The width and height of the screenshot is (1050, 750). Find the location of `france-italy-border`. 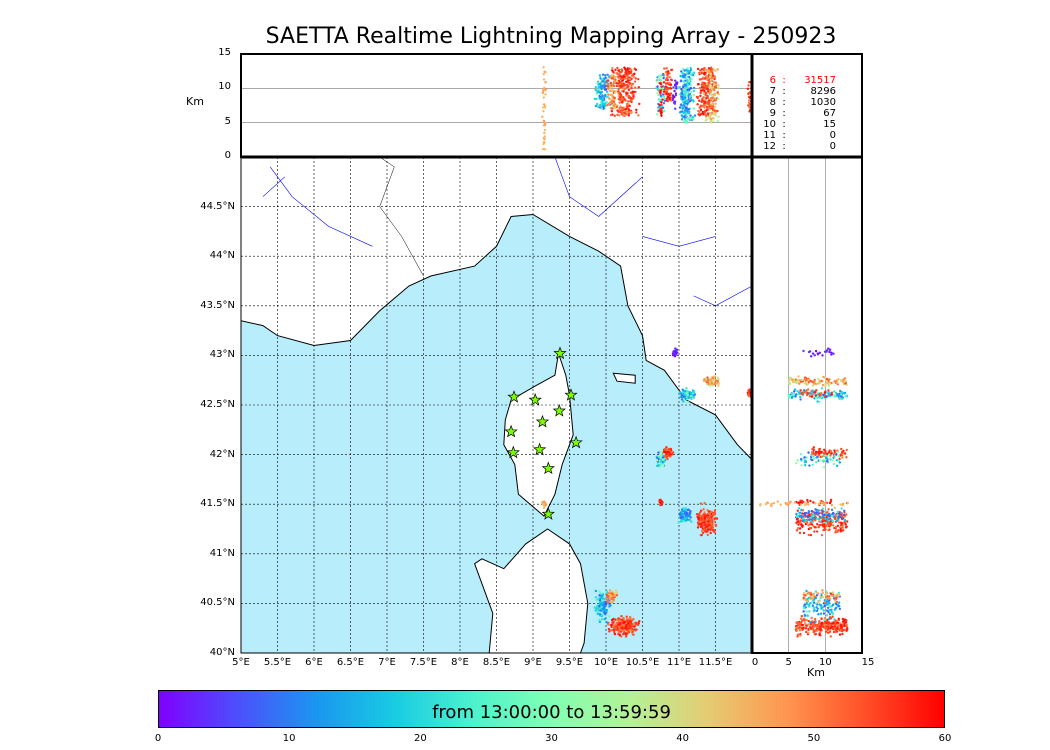

france-italy-border is located at coordinates (401, 216).